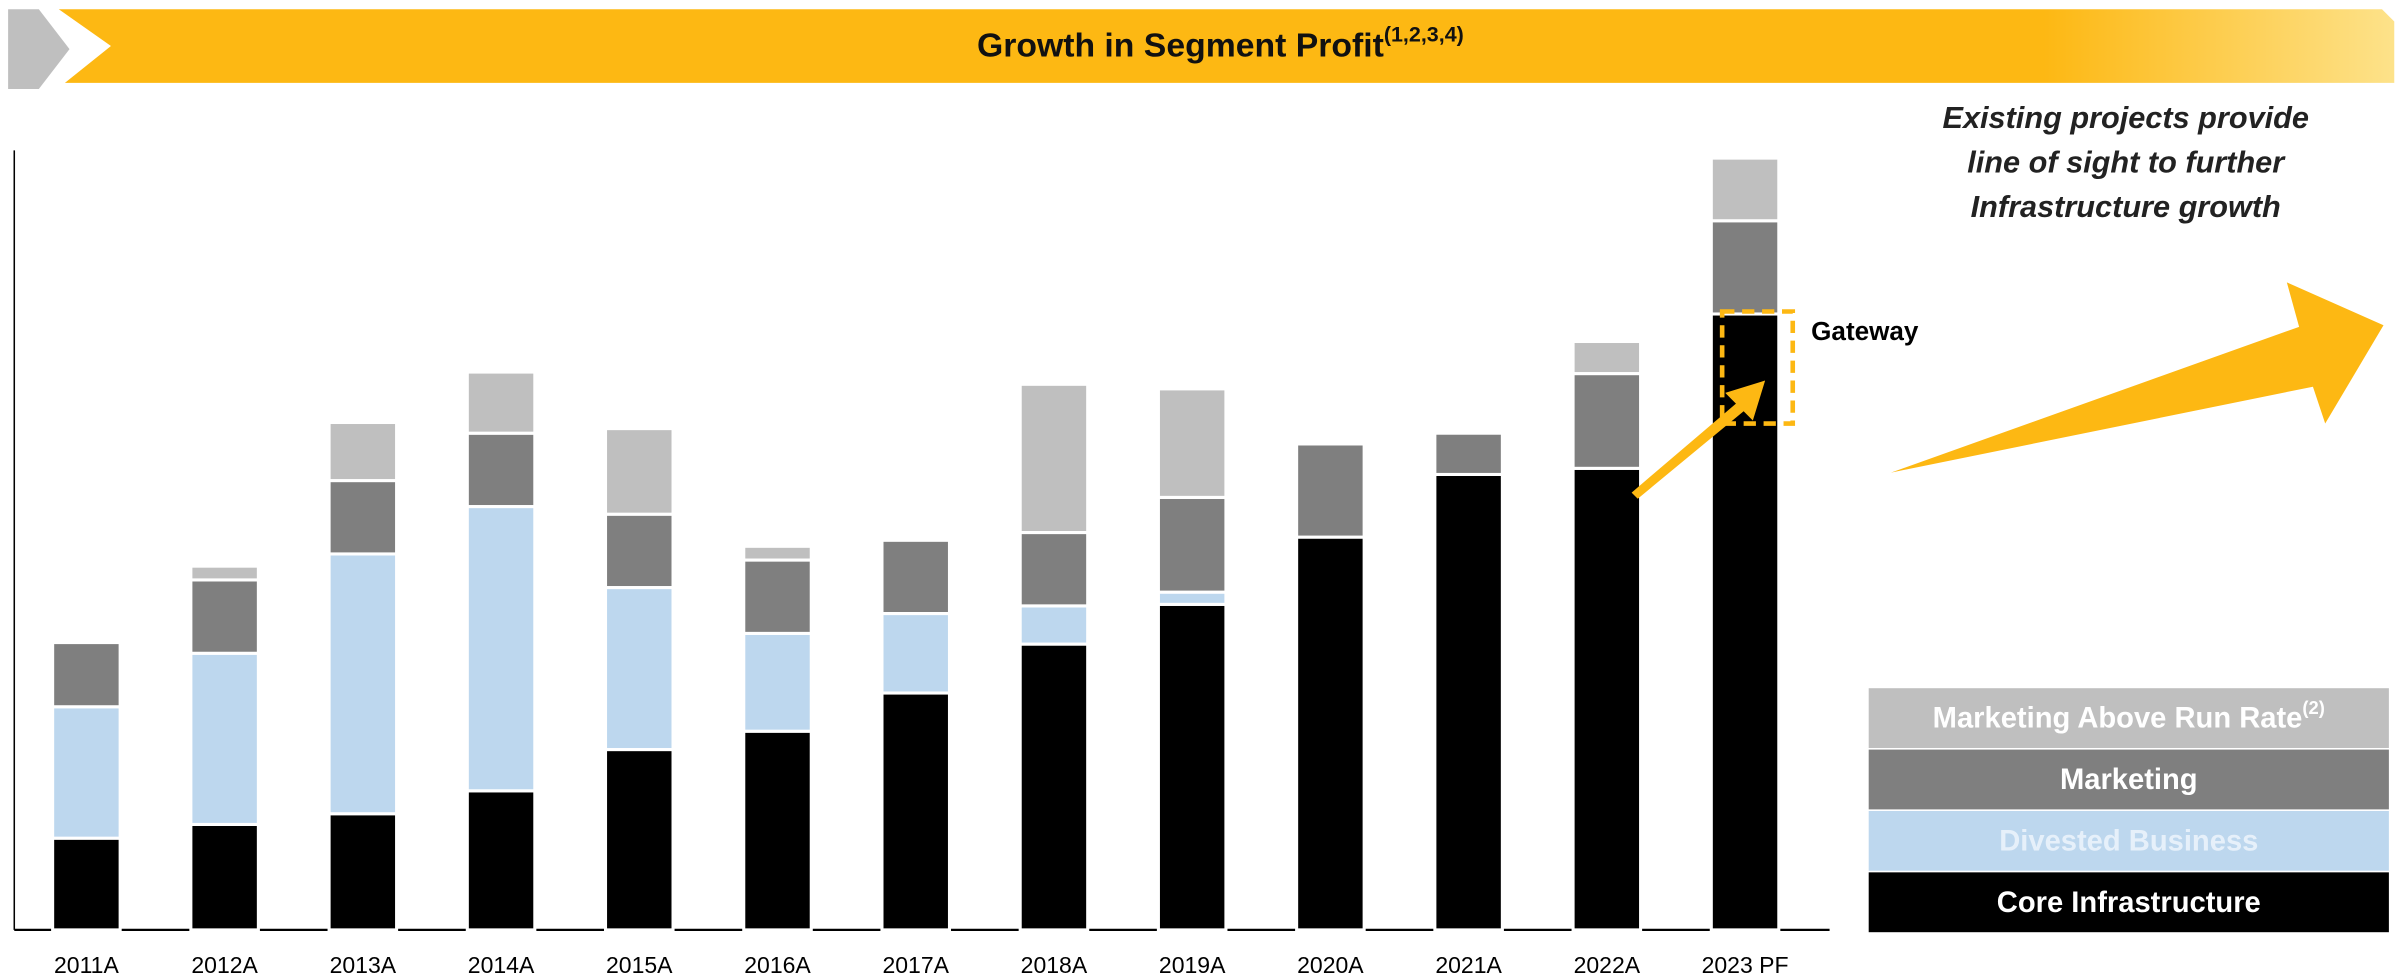  Describe the element at coordinates (639, 965) in the screenshot. I see `x-tick-label: 2015A` at that location.